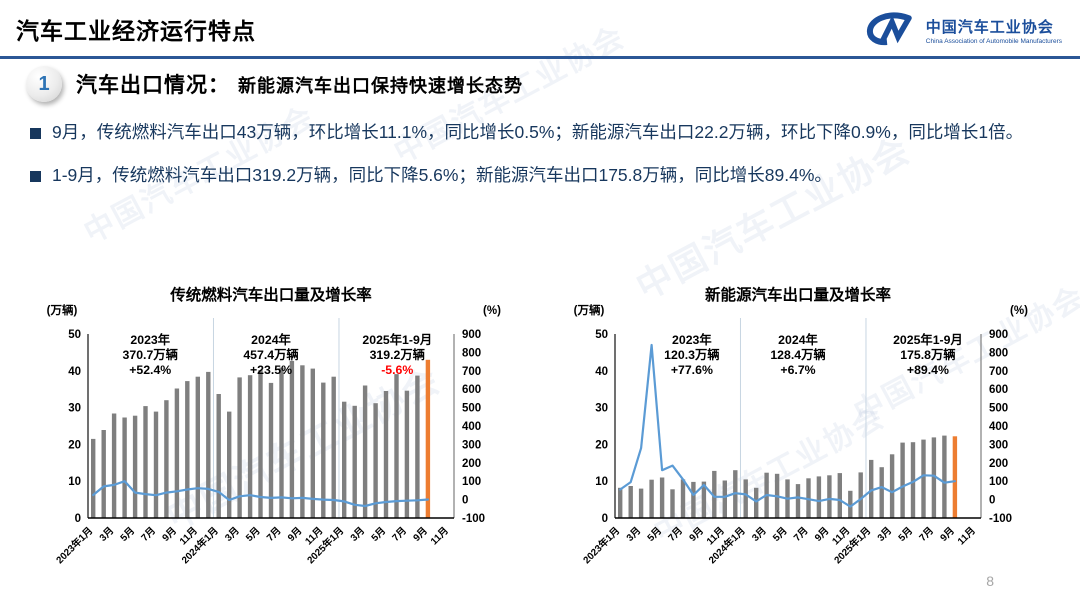 The width and height of the screenshot is (1080, 607). Describe the element at coordinates (270, 294) in the screenshot. I see `chart-title: 传统燃料汽车出口量及增长率` at that location.